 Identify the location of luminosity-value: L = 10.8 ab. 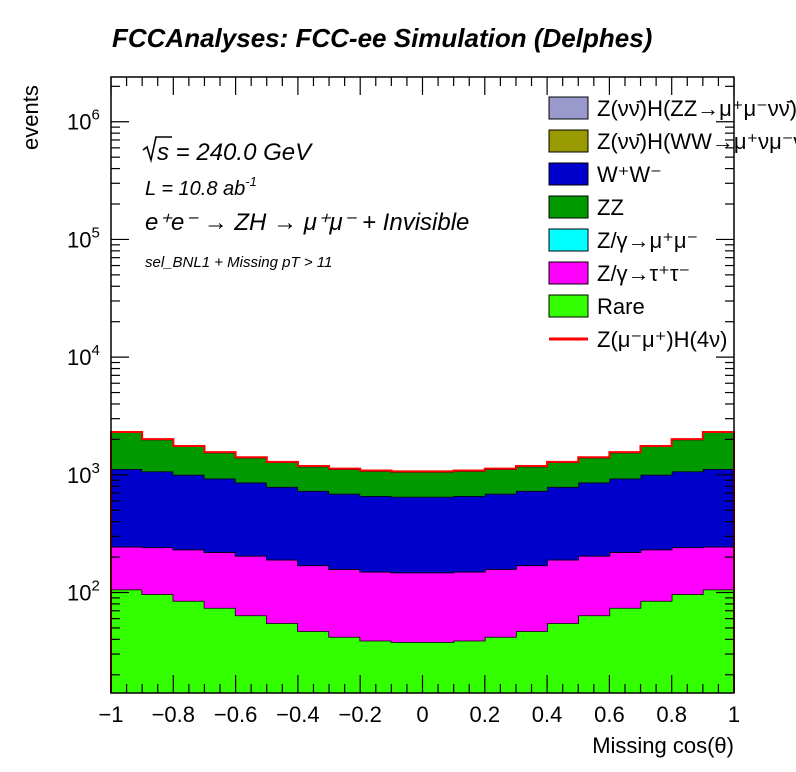
(195, 189).